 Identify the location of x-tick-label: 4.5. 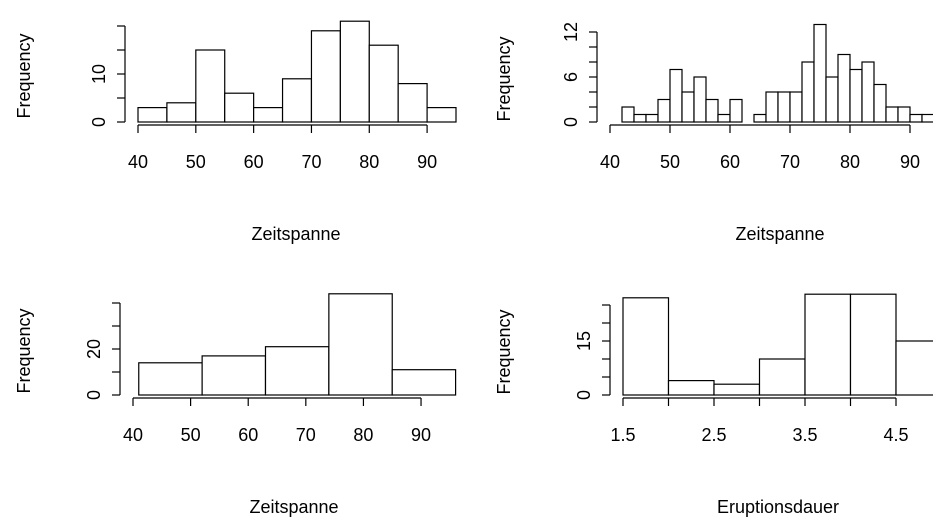
(895, 435).